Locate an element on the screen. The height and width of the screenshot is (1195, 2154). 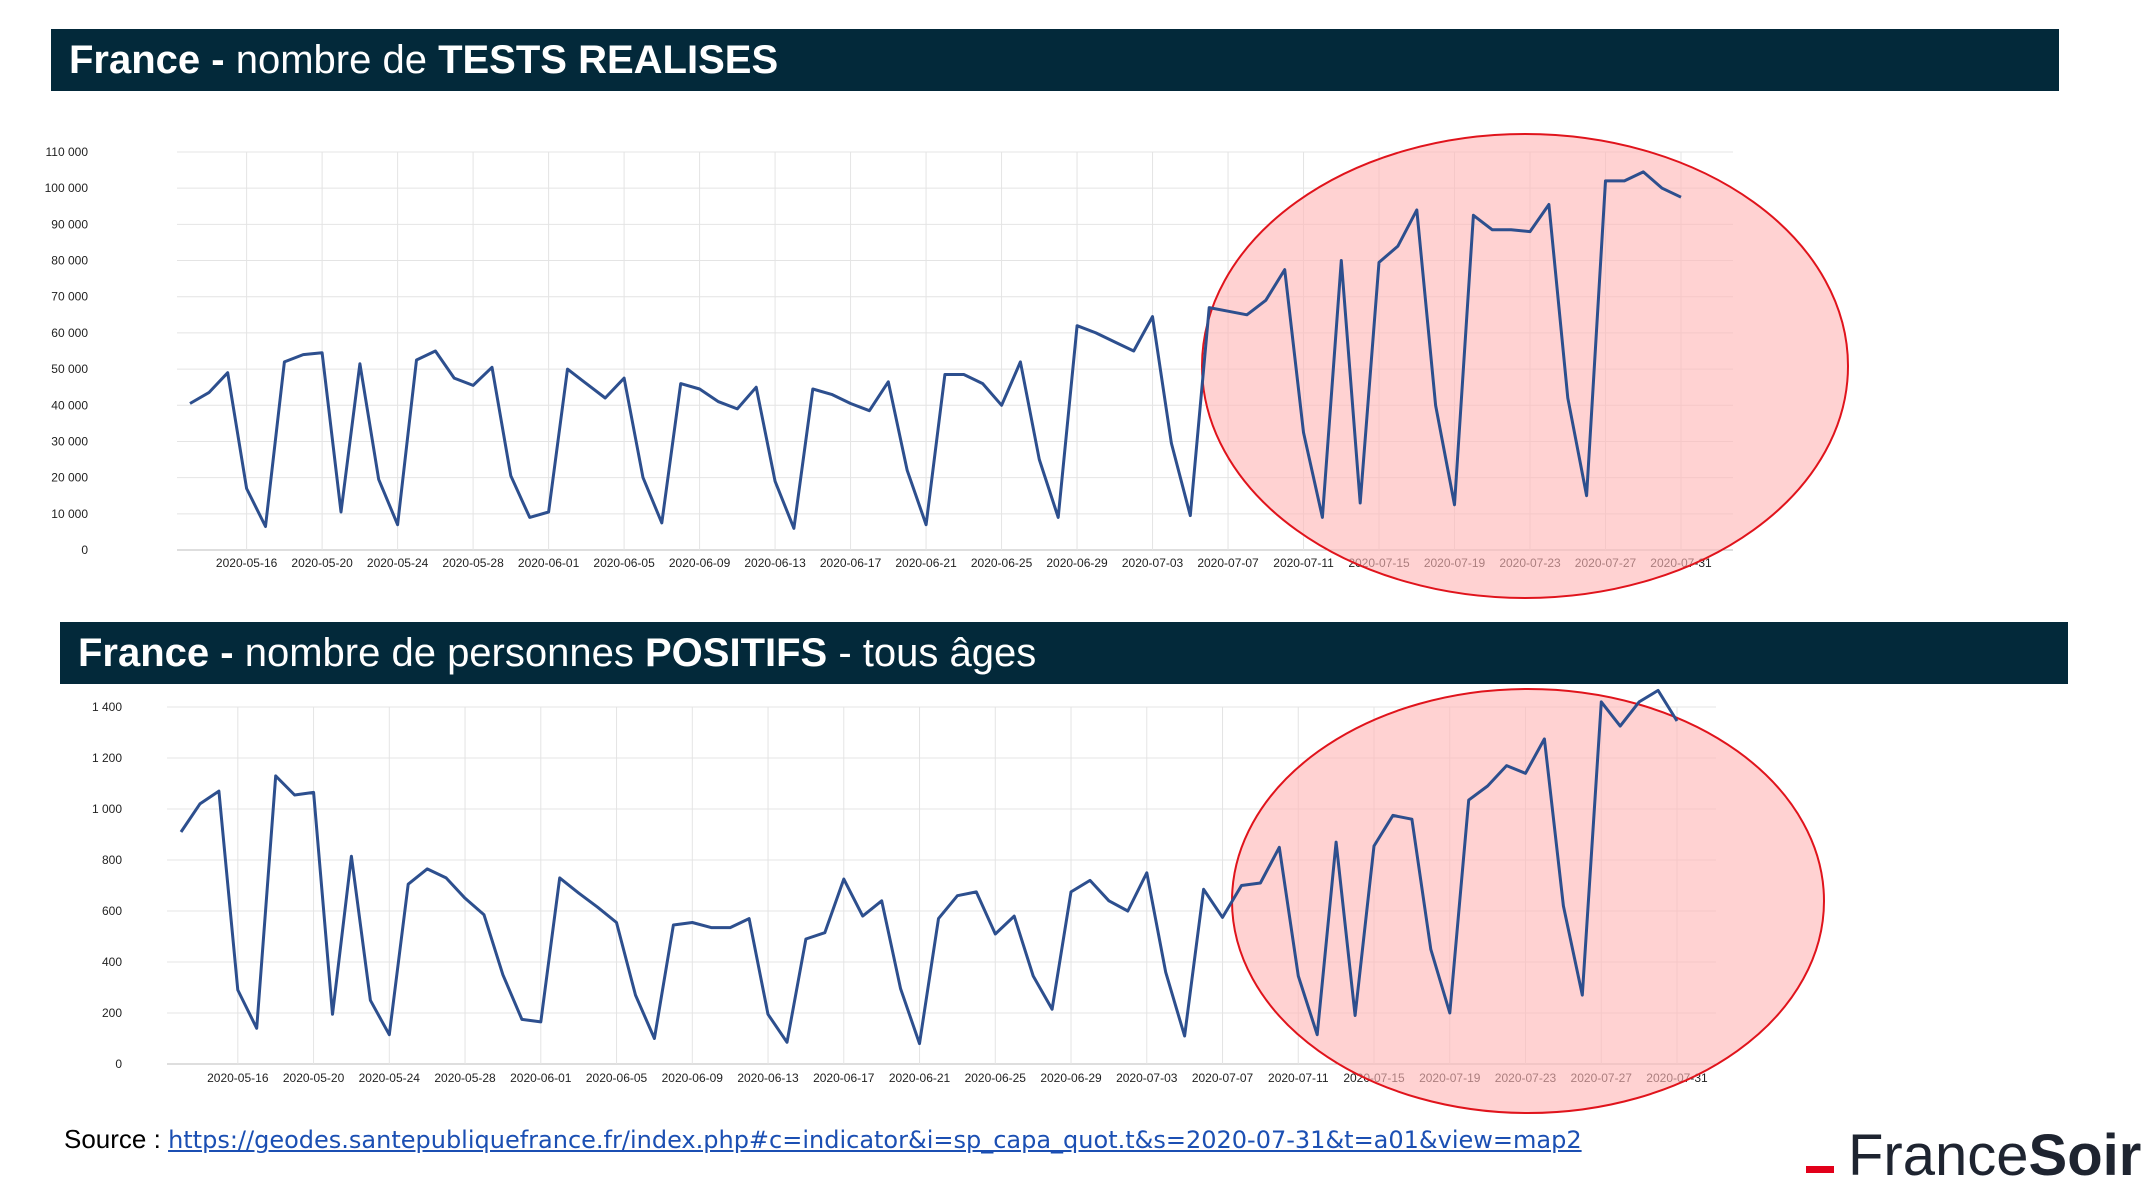
banner-middle: nombre de is located at coordinates (337, 60).